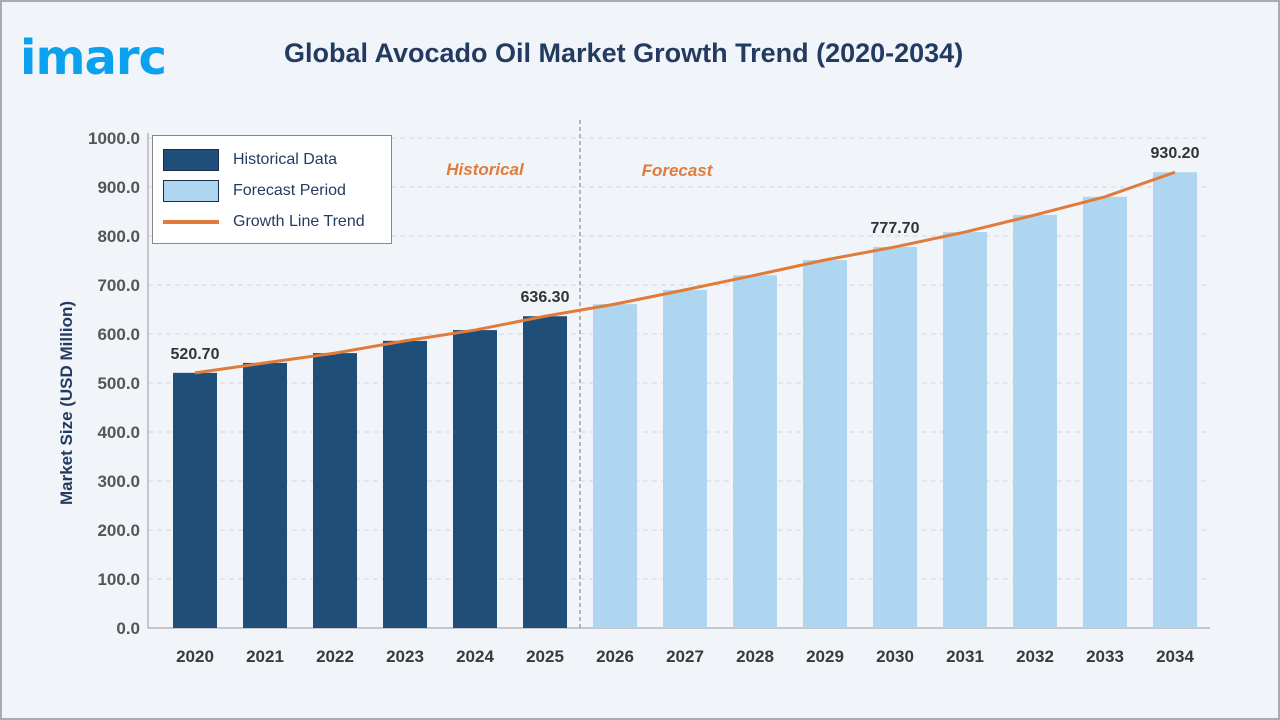 This screenshot has width=1280, height=720. I want to click on legend-trend: Growth Line Trend, so click(264, 222).